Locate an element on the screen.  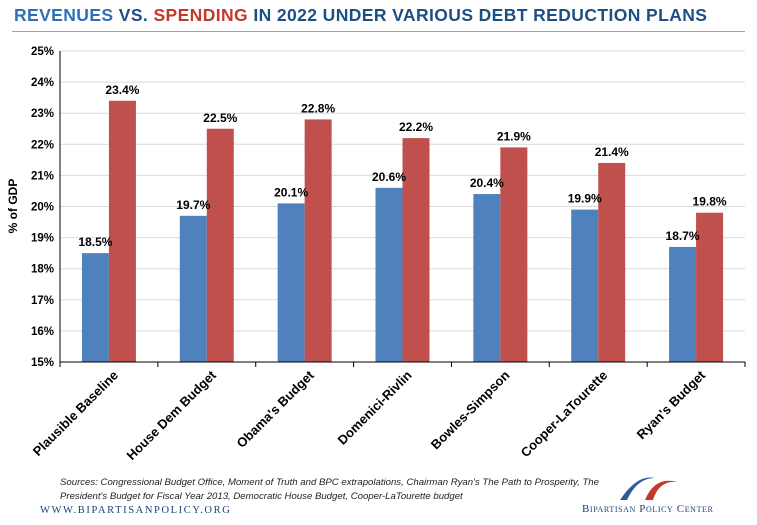
title-divider is located at coordinates (378, 31).